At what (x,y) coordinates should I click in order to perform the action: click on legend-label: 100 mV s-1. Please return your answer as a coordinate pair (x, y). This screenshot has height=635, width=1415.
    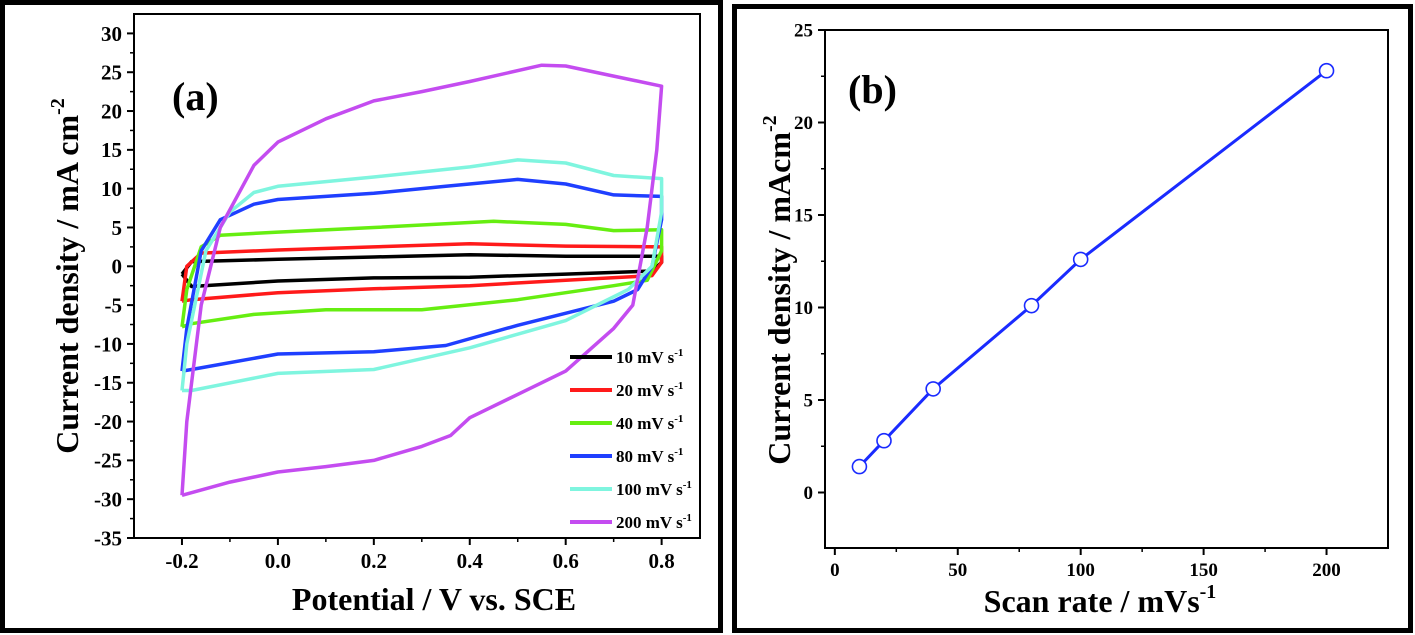
    Looking at the image, I should click on (654, 489).